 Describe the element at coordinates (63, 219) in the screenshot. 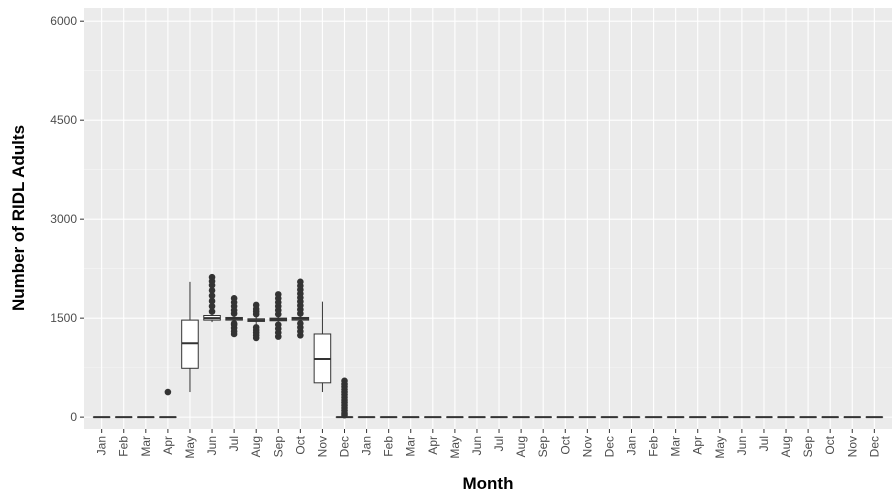

I see `y-tick-label: 3000` at that location.